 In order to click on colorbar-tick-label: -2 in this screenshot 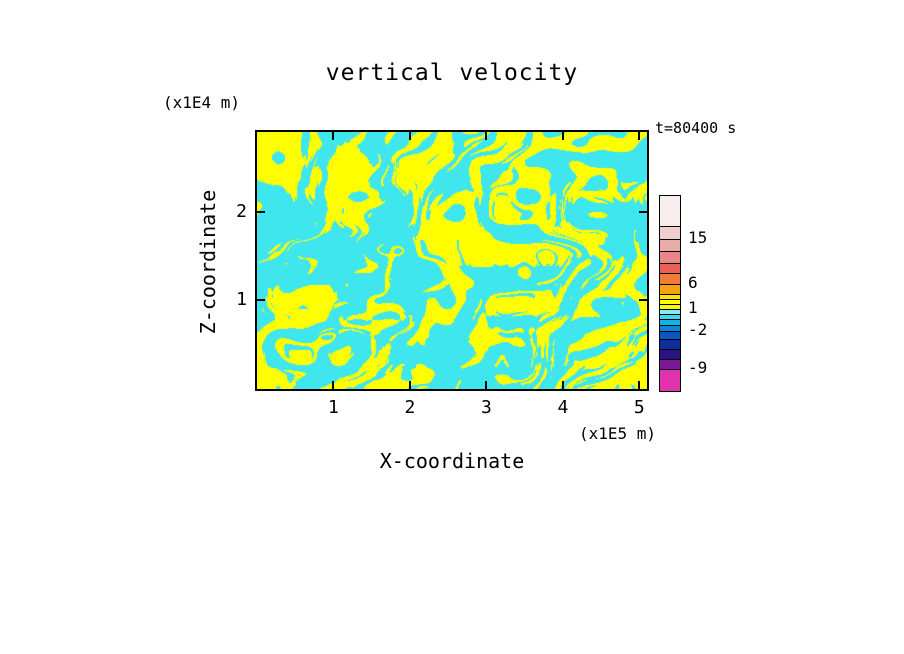, I will do `click(698, 329)`.